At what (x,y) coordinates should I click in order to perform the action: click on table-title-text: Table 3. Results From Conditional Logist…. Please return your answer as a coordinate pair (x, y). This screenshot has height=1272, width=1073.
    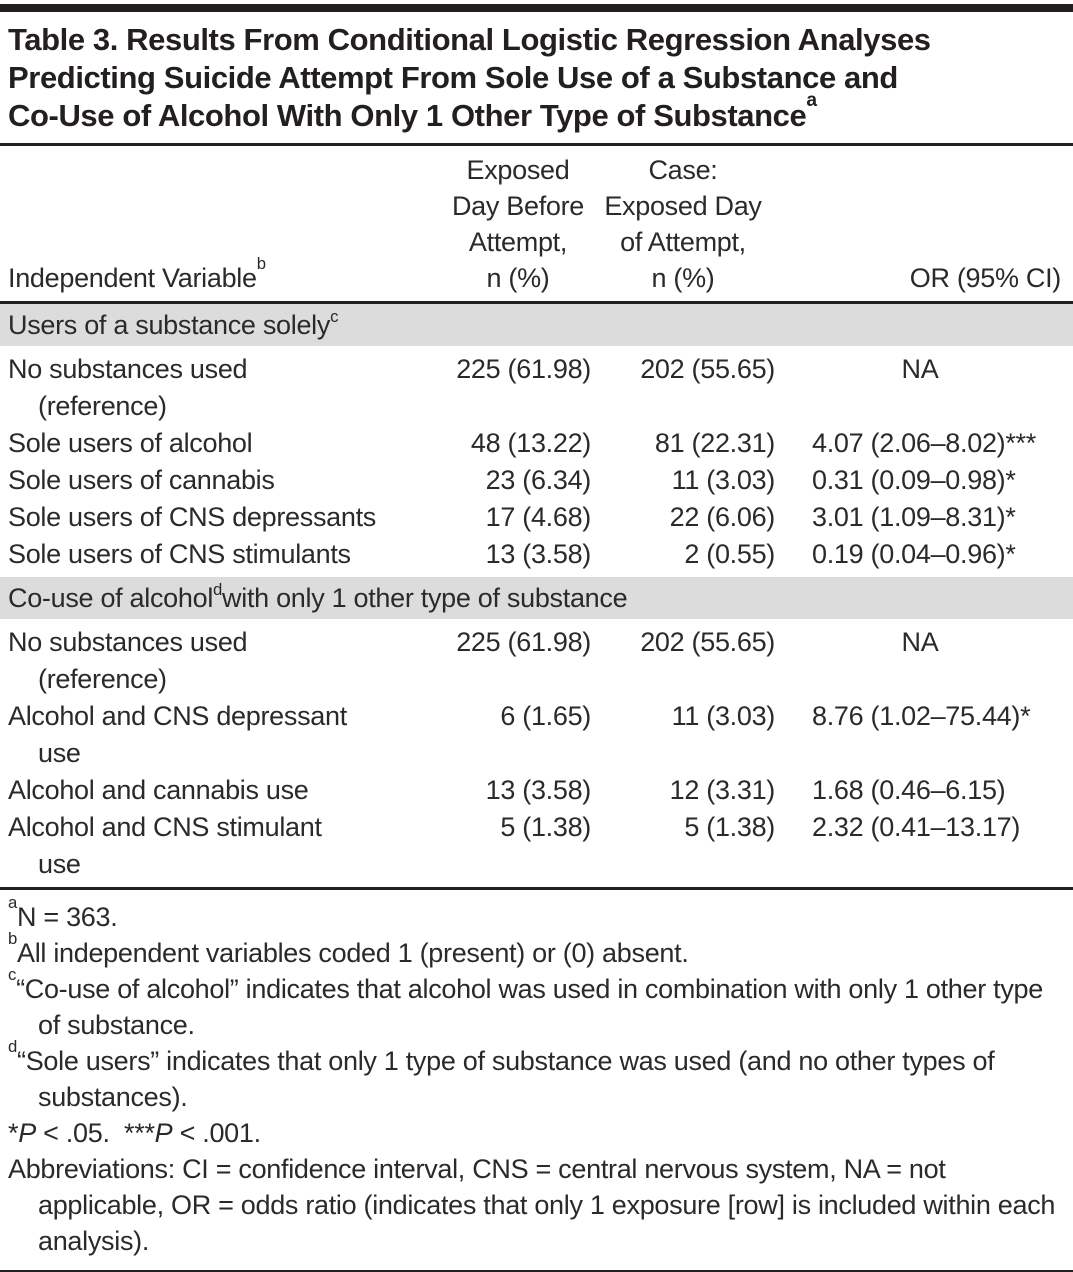
    Looking at the image, I should click on (469, 77).